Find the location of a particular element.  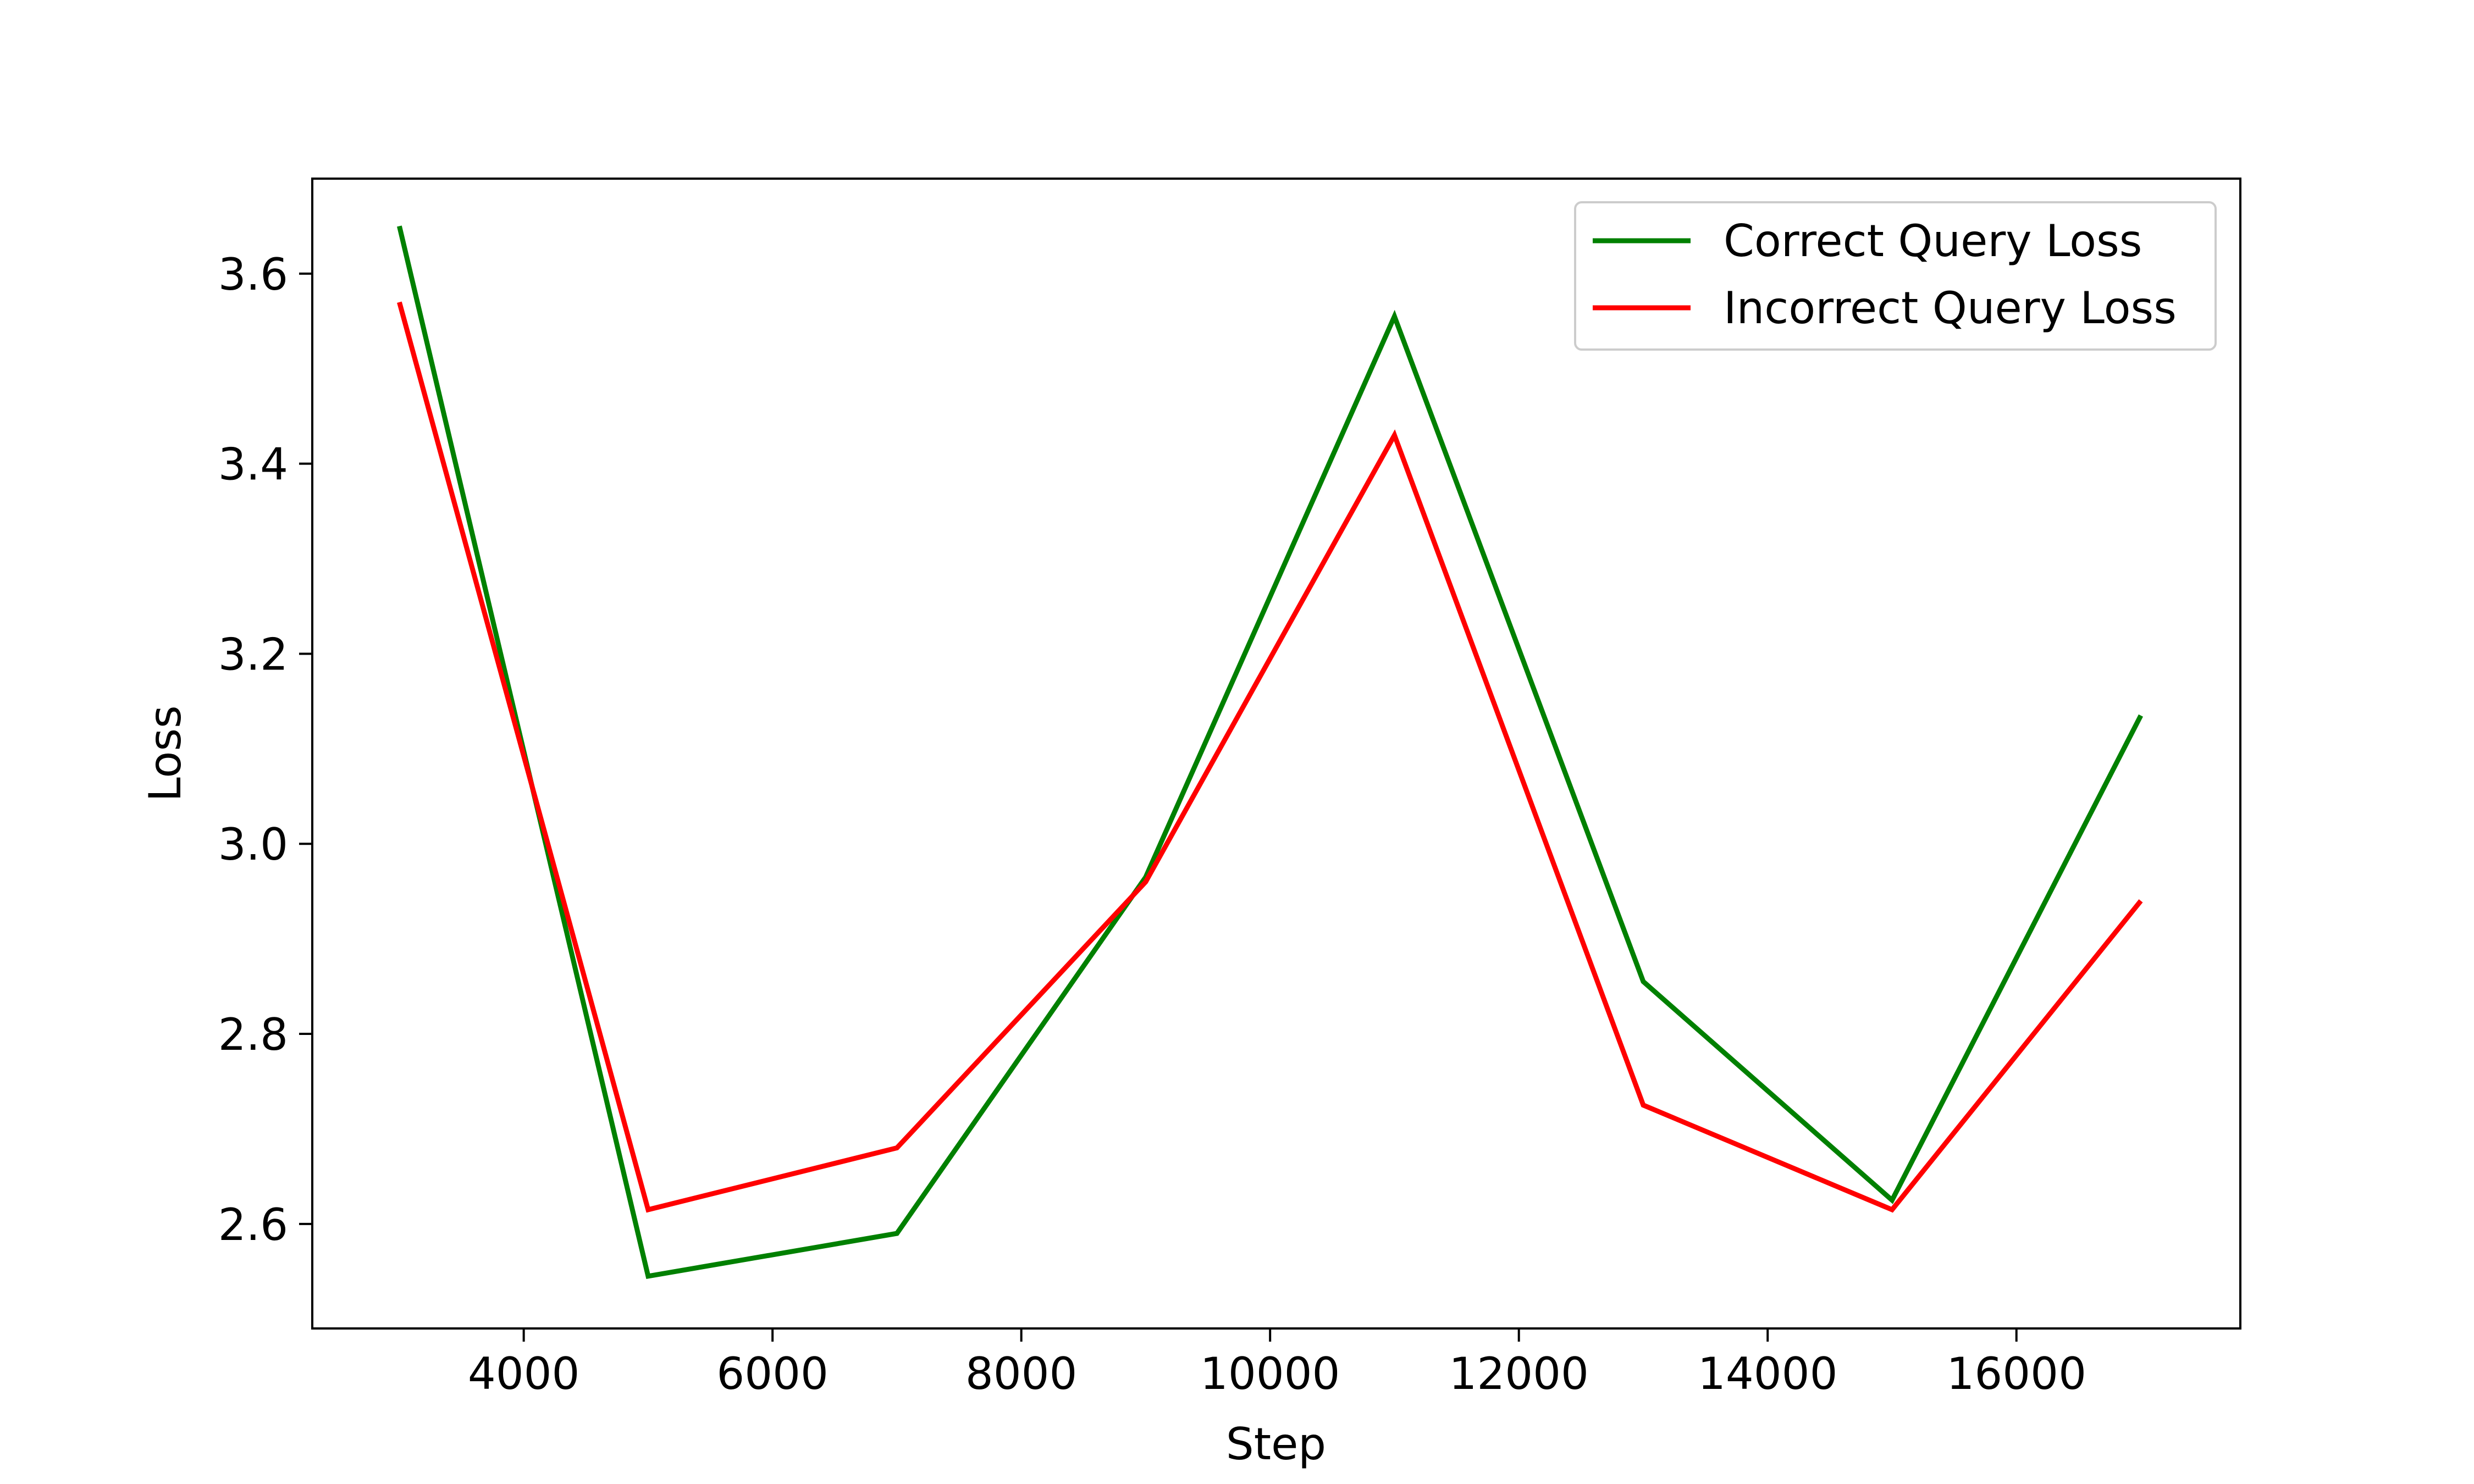

y-tick-label: 2.6 is located at coordinates (253, 1224).